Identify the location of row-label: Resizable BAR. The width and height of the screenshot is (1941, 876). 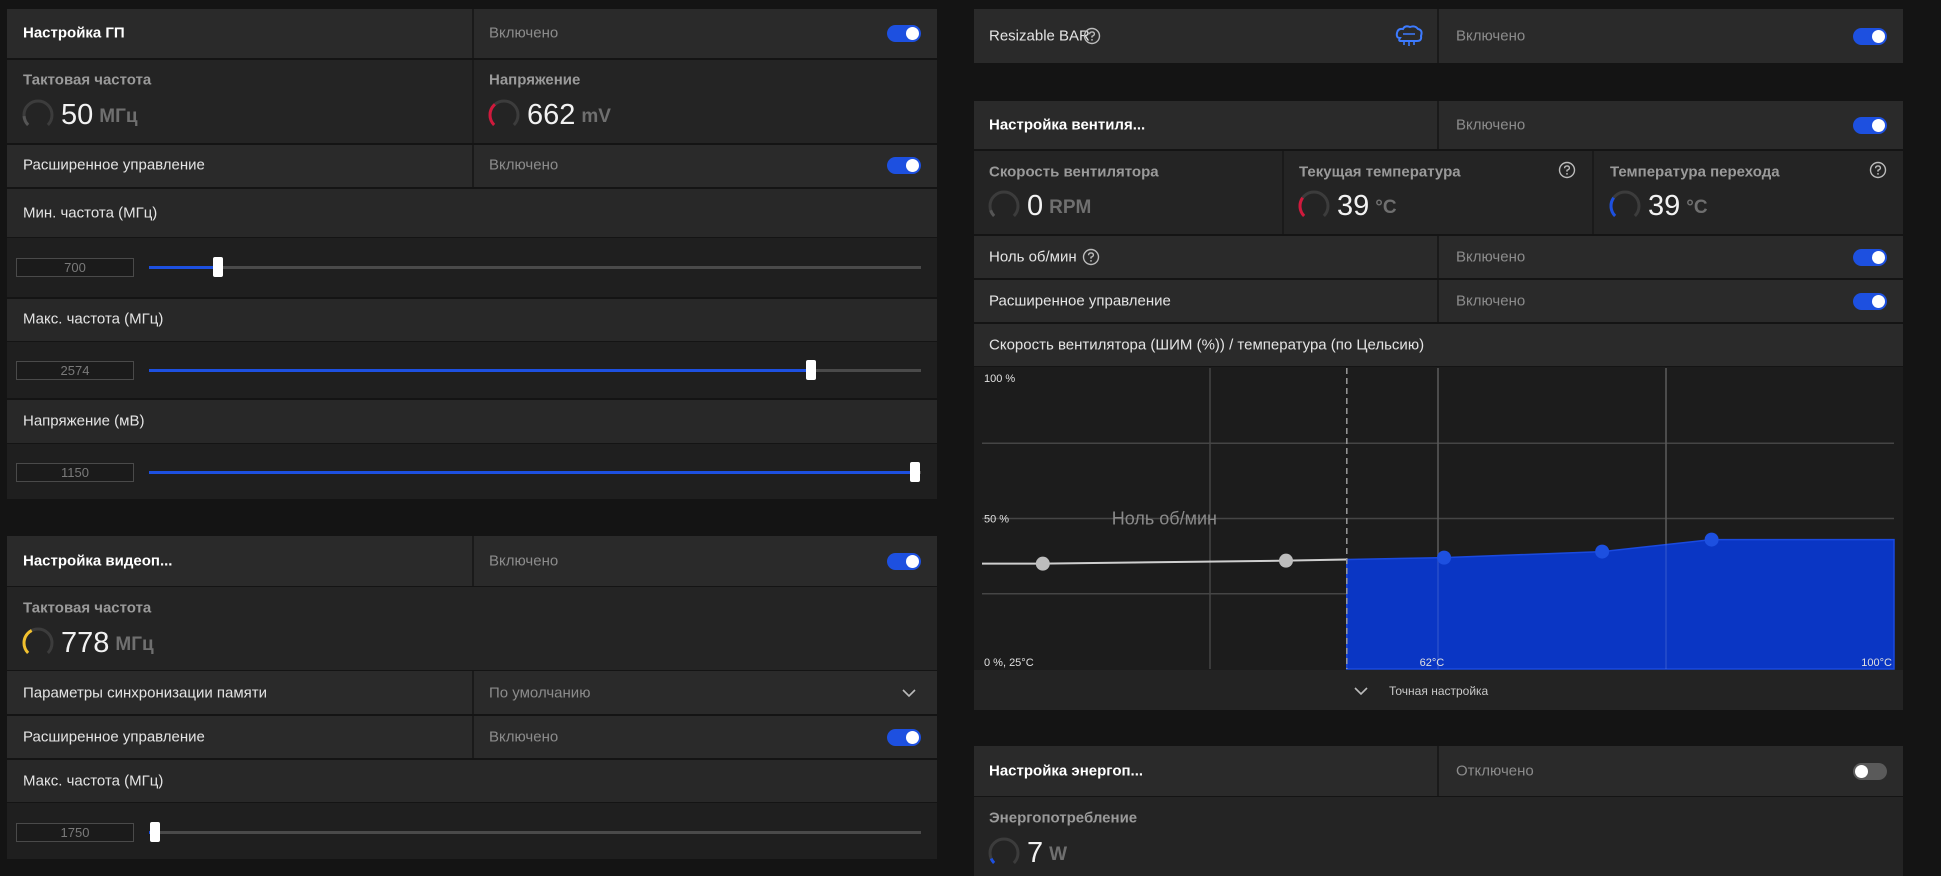
(1039, 36).